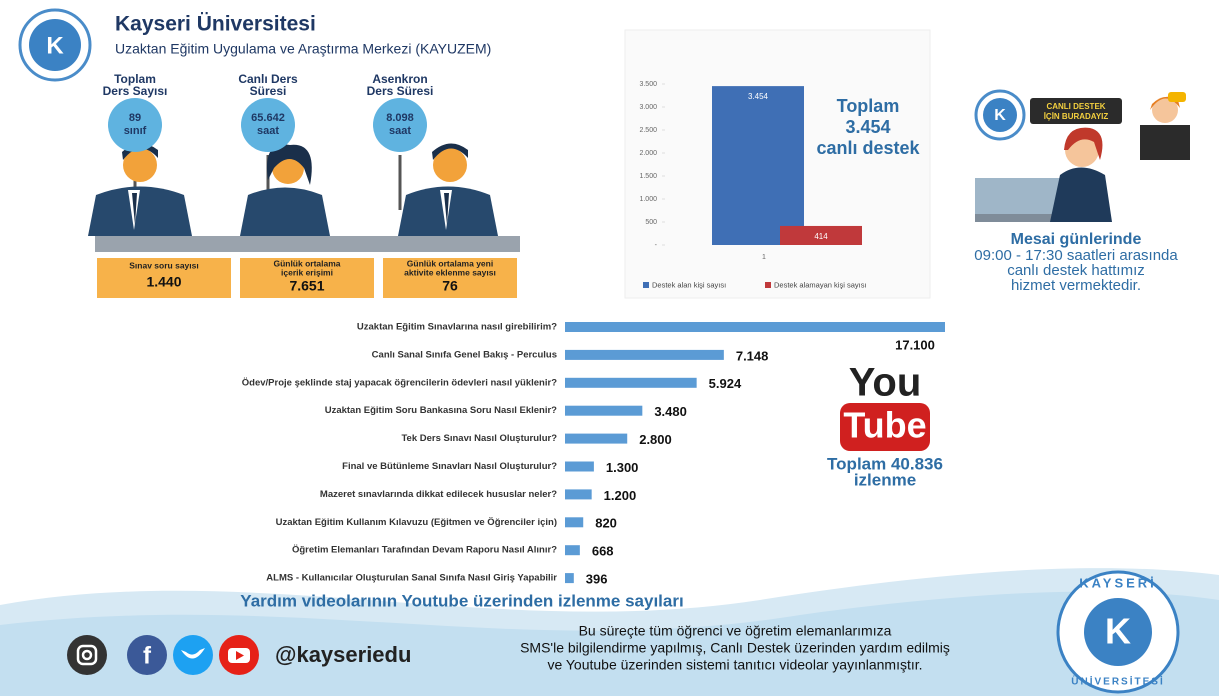 The height and width of the screenshot is (696, 1219). I want to click on support-text: hizmet vermektedir., so click(1076, 285).